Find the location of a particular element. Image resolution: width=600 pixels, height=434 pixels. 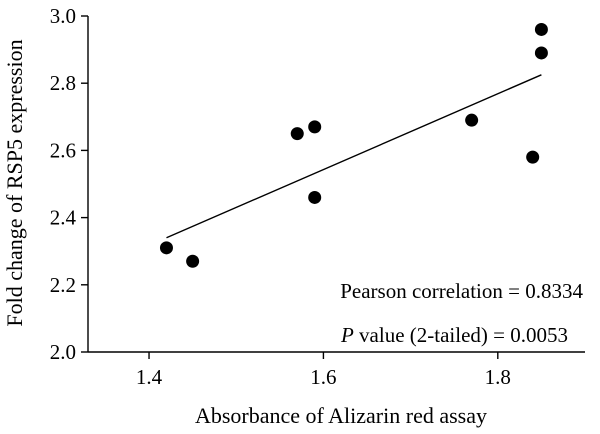

y-axis-title: Fold change of RSP5 expression is located at coordinates (14, 182).